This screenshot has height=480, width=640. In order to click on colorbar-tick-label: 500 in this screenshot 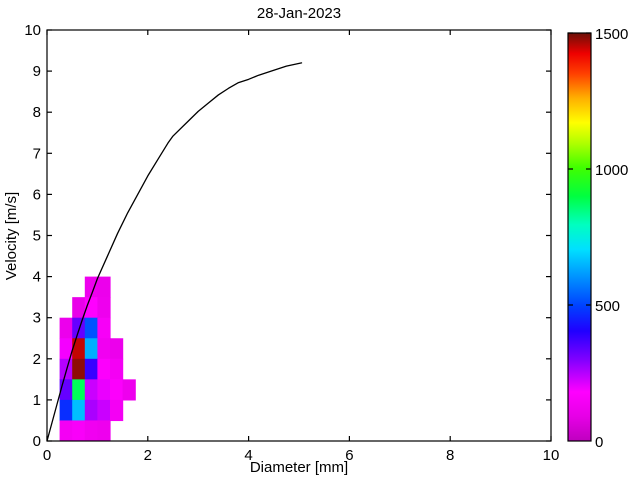, I will do `click(607, 306)`.